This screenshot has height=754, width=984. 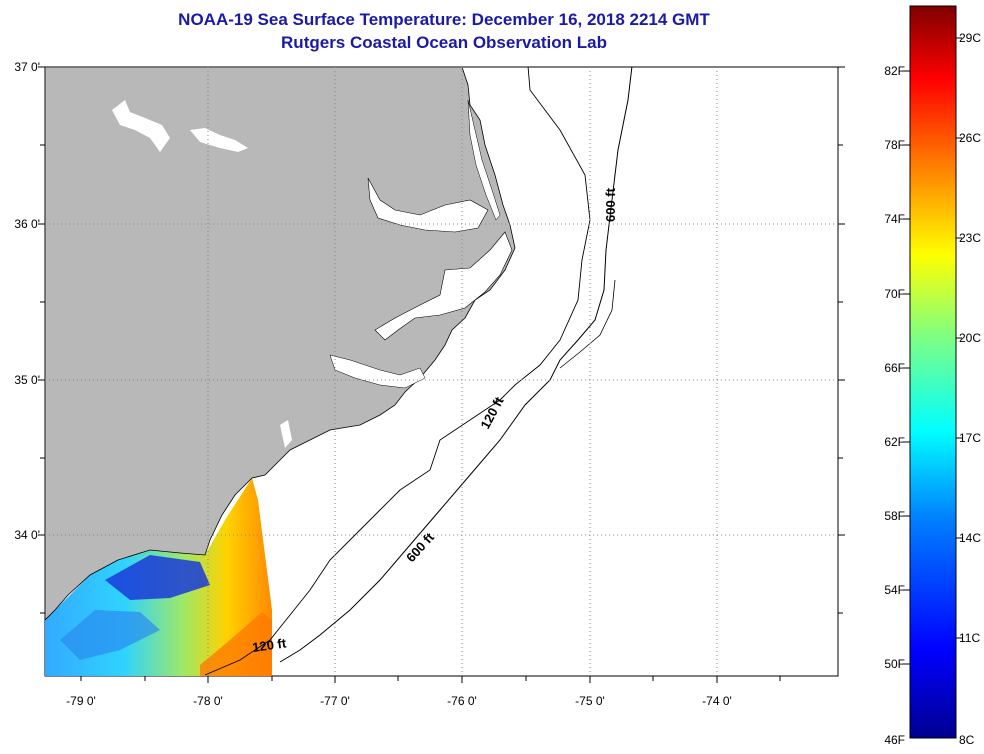 I want to click on colorbar-label-29c: 29C, so click(x=970, y=38).